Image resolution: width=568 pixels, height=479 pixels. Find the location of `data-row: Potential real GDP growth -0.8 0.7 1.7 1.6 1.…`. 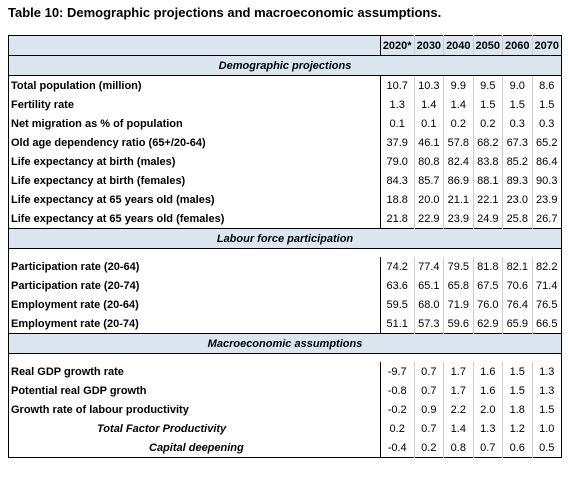

data-row: Potential real GDP growth -0.8 0.7 1.7 1.6 1.… is located at coordinates (285, 390).